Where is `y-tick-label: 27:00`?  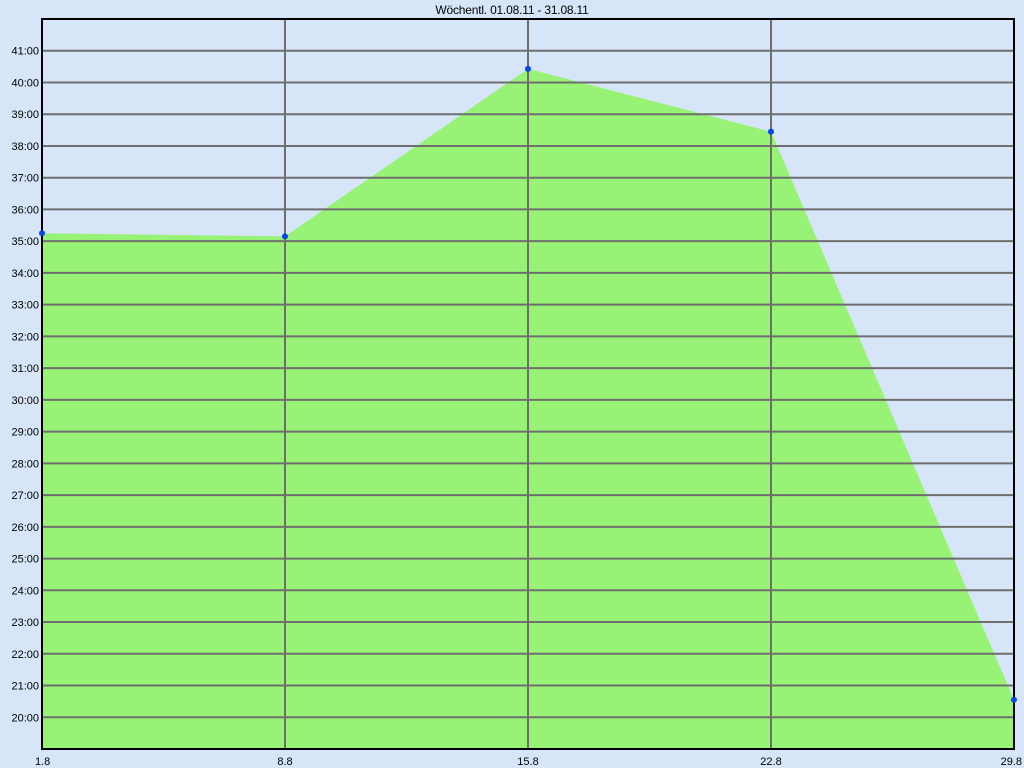
y-tick-label: 27:00 is located at coordinates (25, 496).